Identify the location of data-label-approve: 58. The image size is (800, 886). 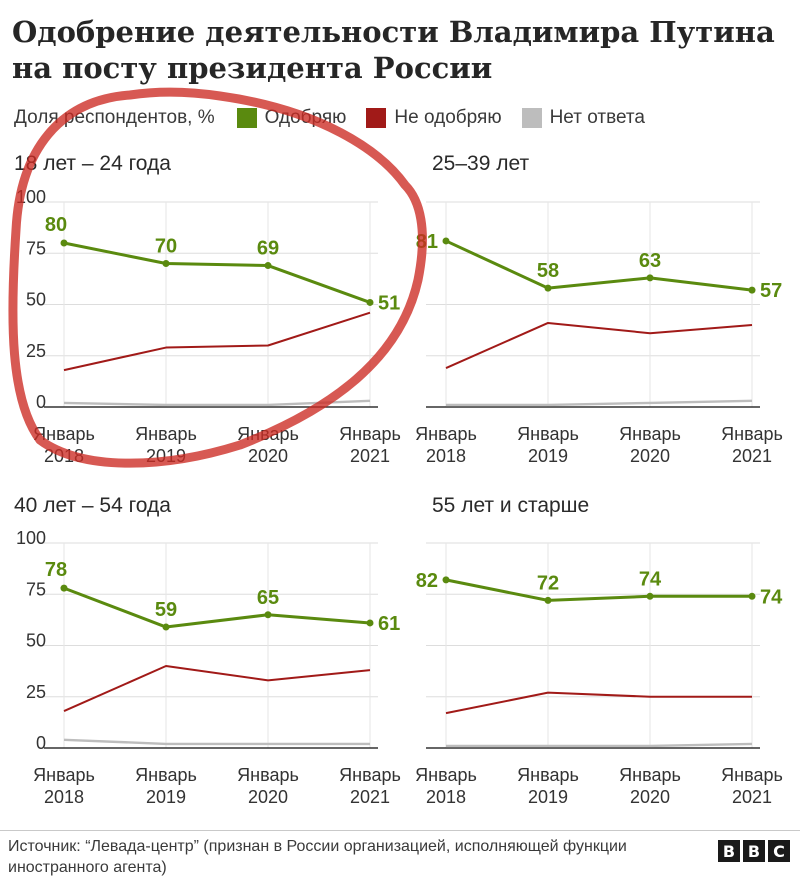
(548, 271).